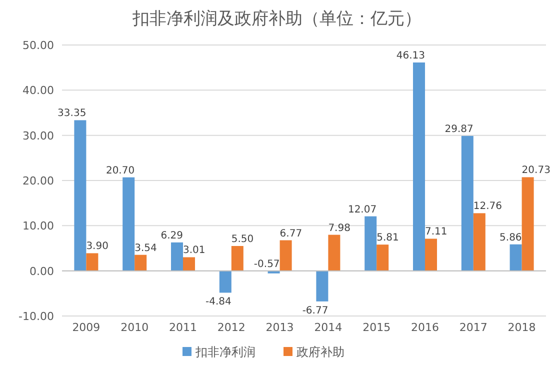 This screenshot has width=554, height=366. I want to click on data-label: 20.70, so click(120, 170).